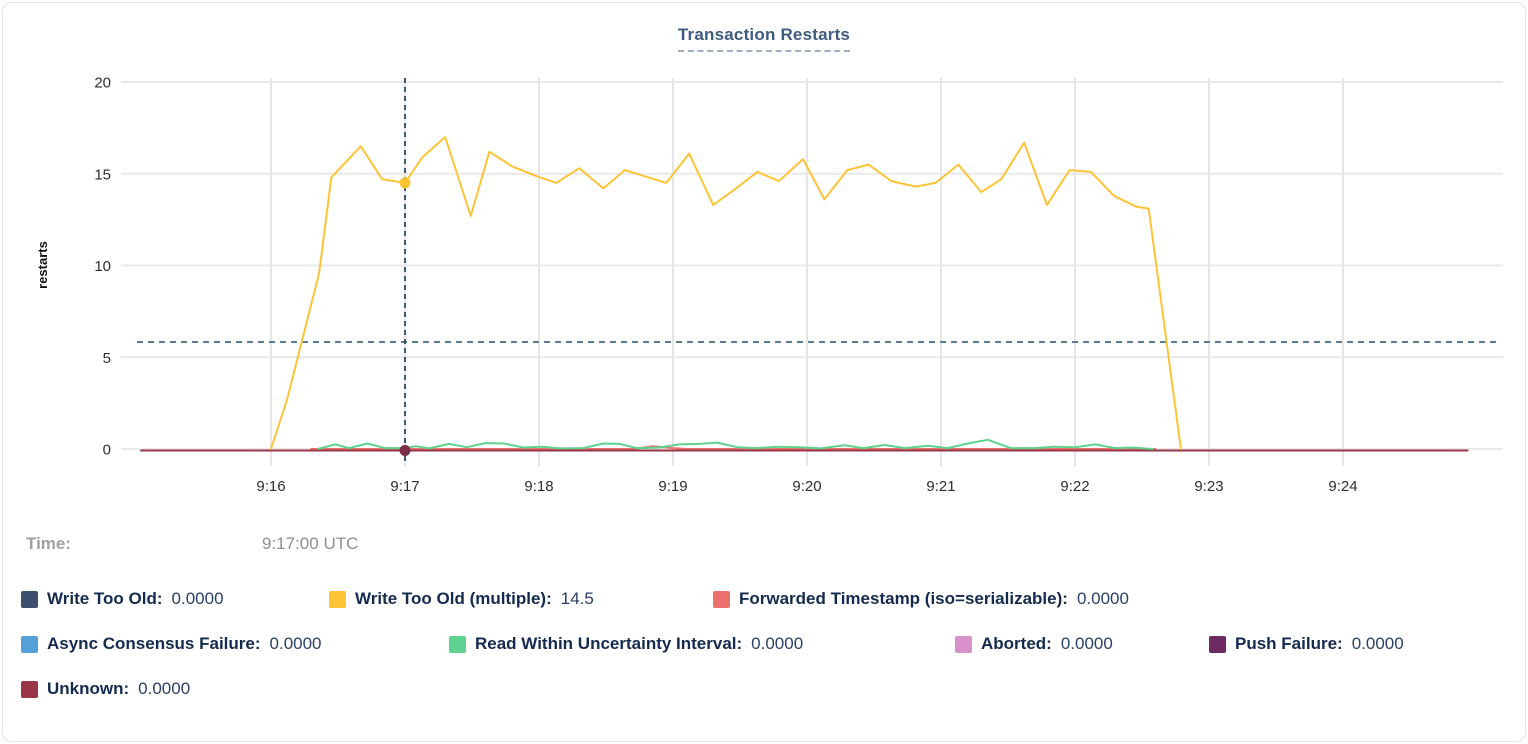 The image size is (1528, 744). What do you see at coordinates (102, 266) in the screenshot?
I see `svg-text: 10` at bounding box center [102, 266].